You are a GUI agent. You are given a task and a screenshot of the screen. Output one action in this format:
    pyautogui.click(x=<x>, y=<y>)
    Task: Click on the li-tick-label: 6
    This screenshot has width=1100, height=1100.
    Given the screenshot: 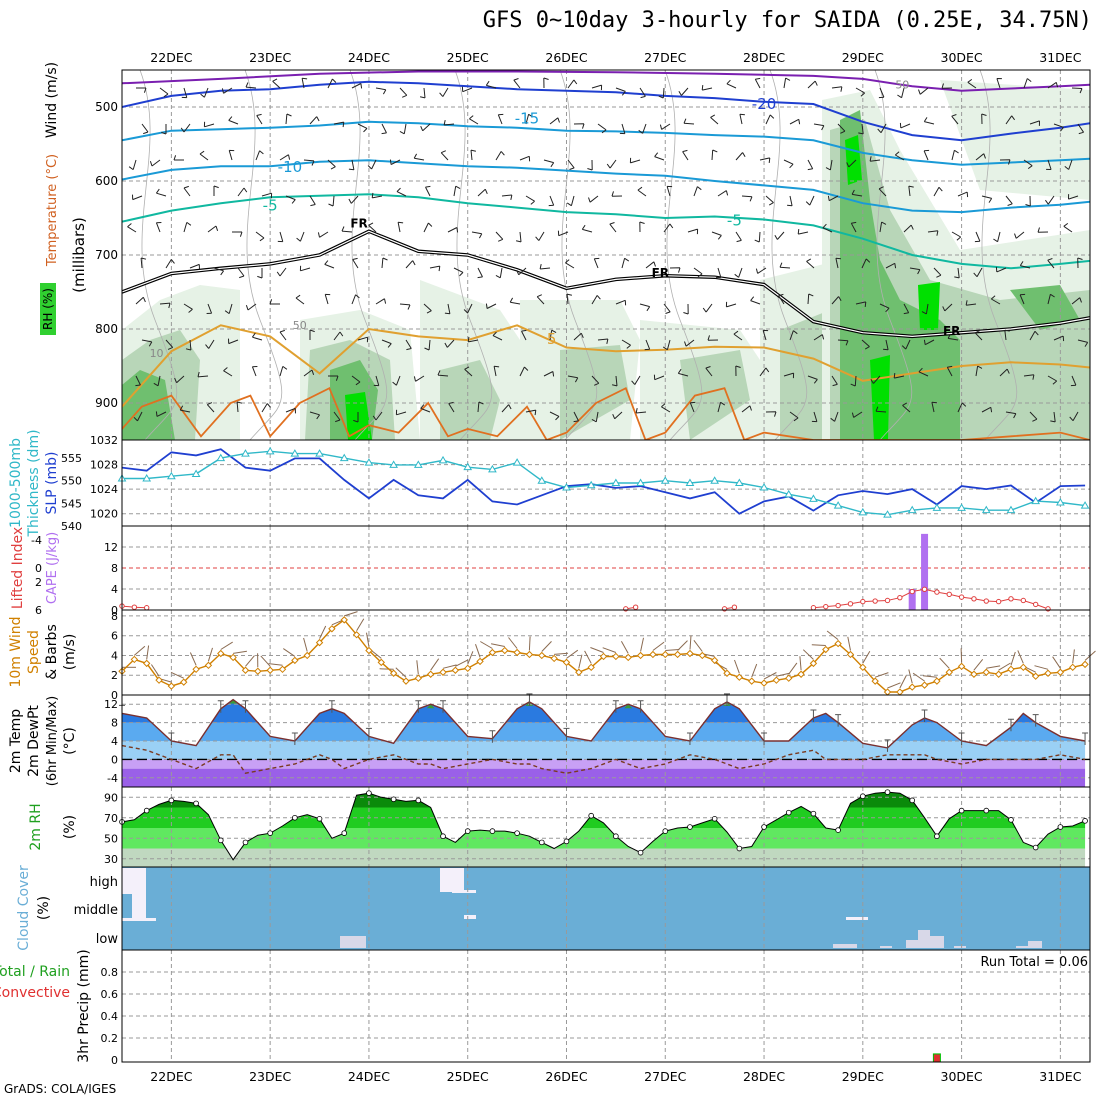 What is the action you would take?
    pyautogui.click(x=38, y=610)
    